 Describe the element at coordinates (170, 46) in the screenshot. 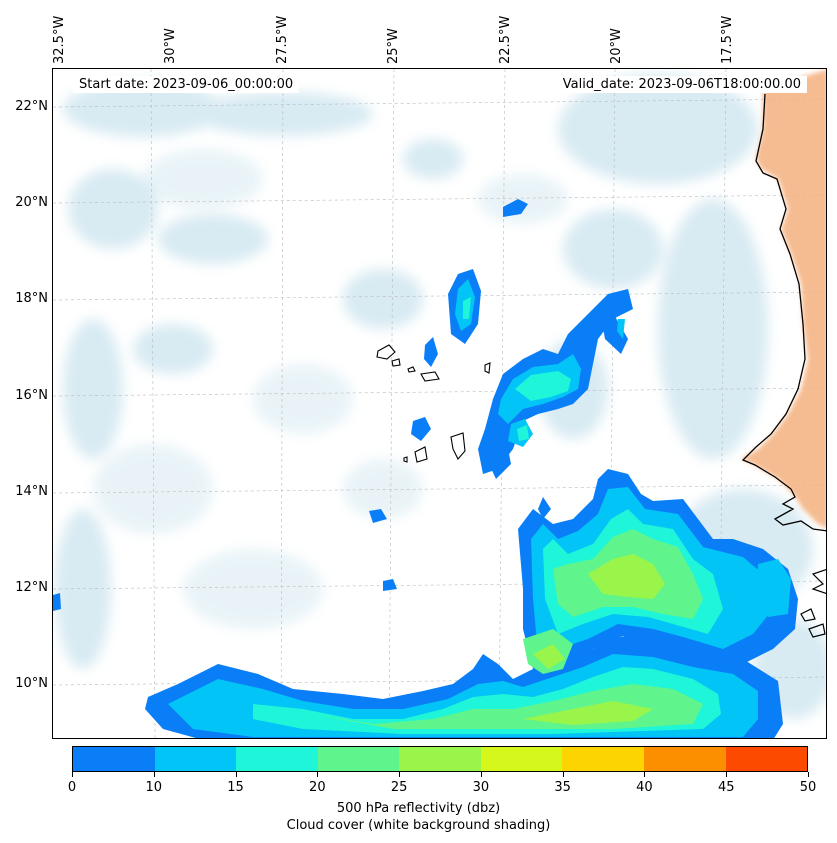

I see `longitude-label: 30°W` at that location.